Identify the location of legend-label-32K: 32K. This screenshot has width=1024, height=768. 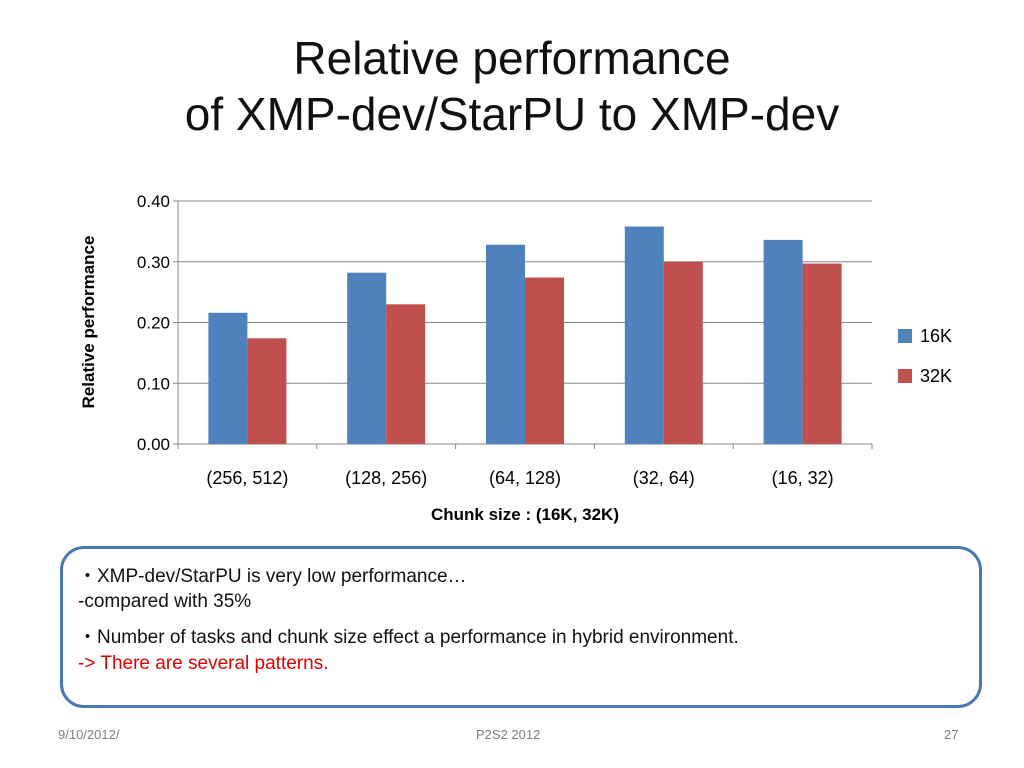
(936, 376).